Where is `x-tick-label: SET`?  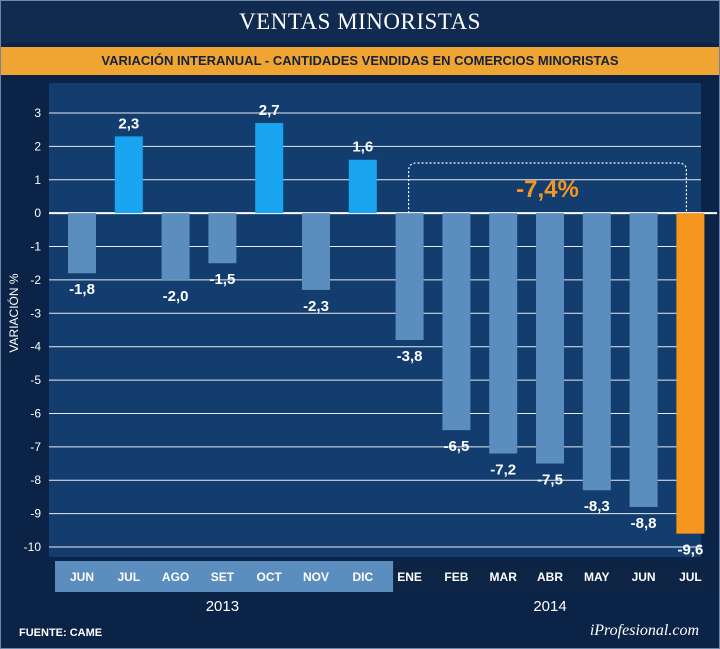 x-tick-label: SET is located at coordinates (223, 577).